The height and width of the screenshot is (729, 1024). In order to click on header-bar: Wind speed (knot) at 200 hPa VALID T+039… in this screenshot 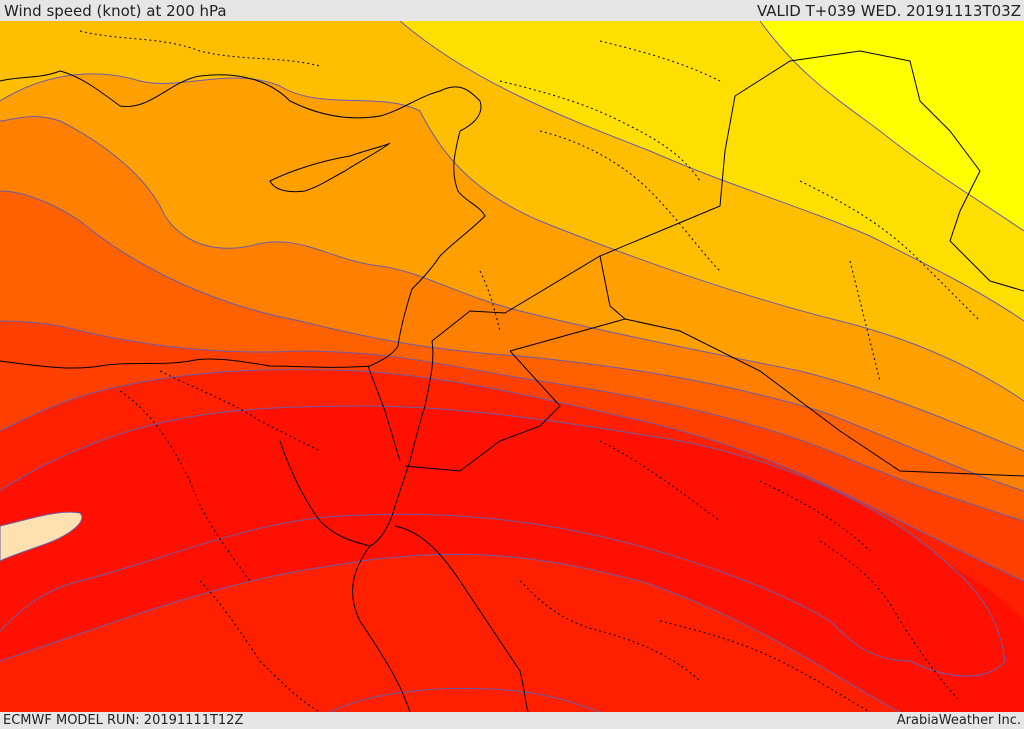, I will do `click(512, 10)`.